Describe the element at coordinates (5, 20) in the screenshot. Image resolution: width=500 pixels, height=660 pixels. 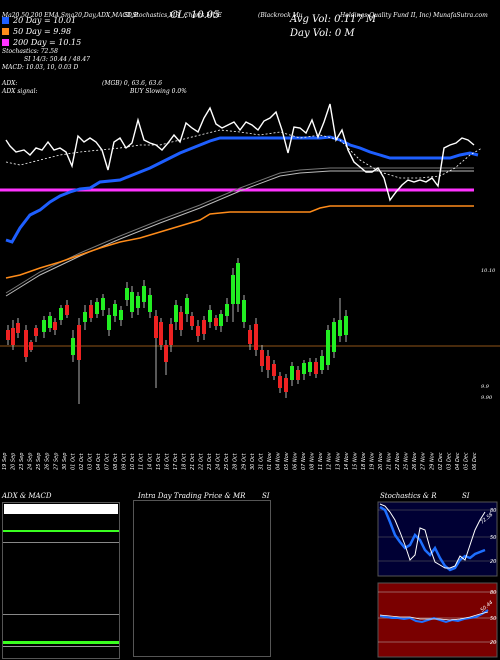
I see `ma20-swatch` at that location.